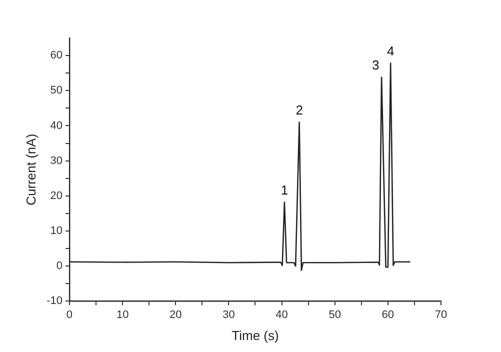 This screenshot has width=501, height=352. I want to click on x-tick-label: 50, so click(334, 314).